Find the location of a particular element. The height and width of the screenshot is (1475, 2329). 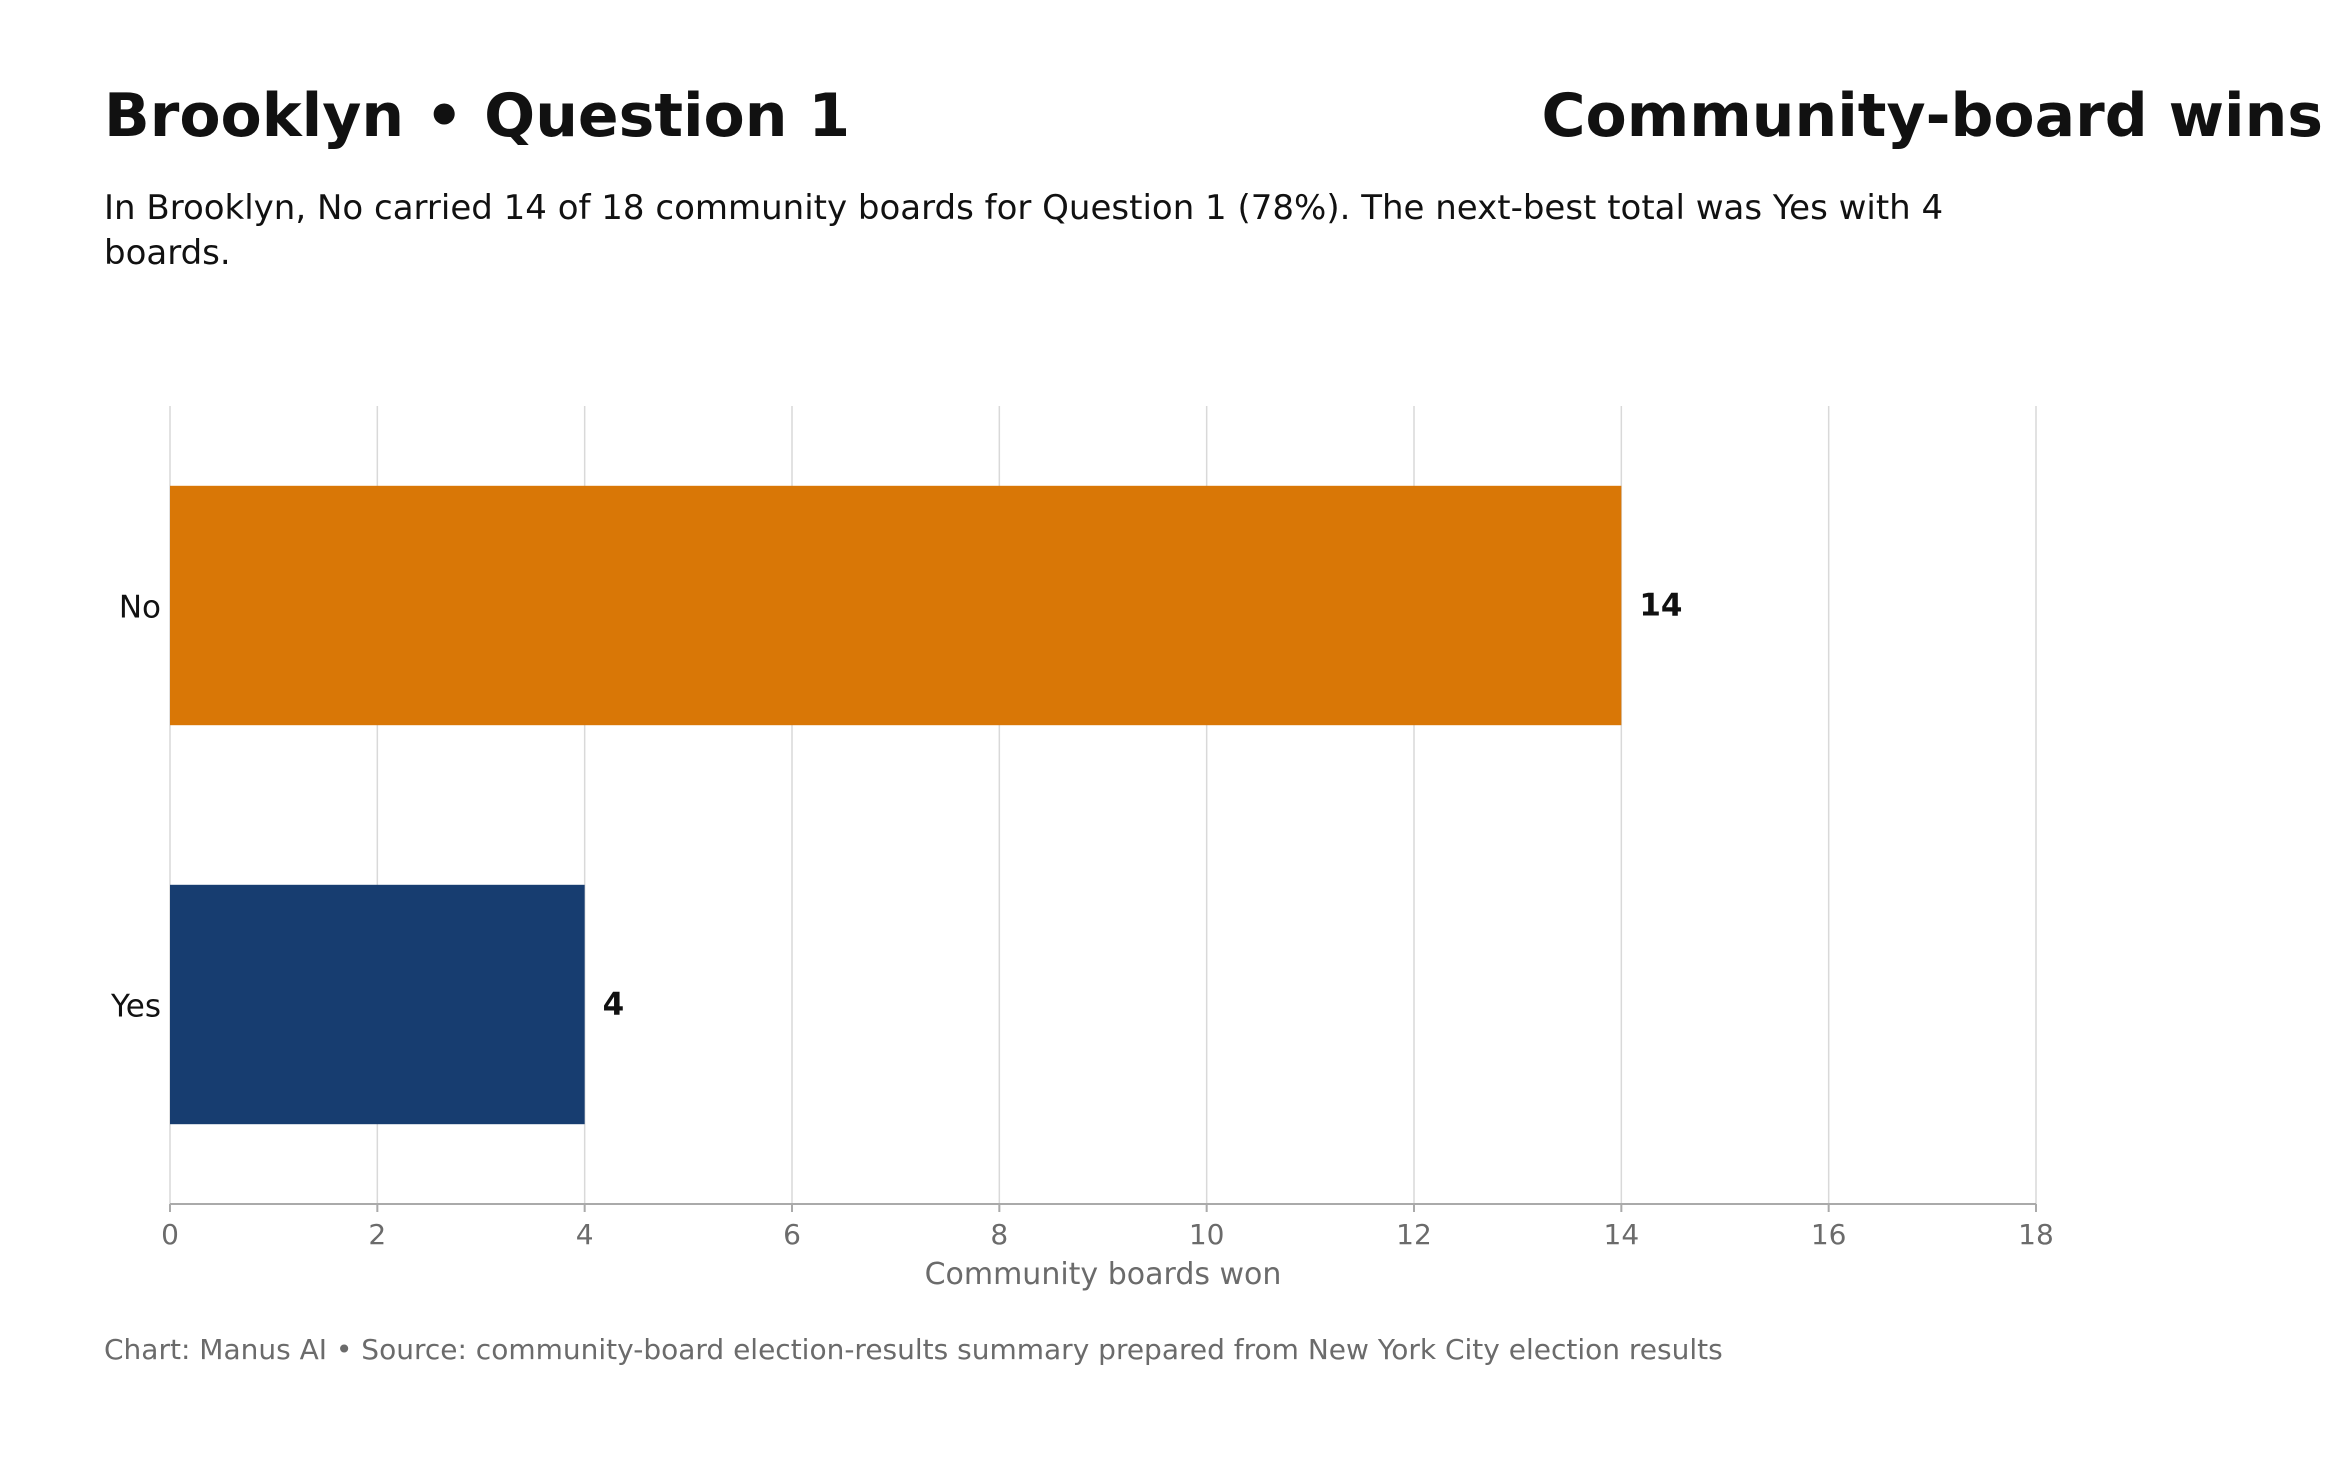

x-tick-label: 6 is located at coordinates (792, 1234).